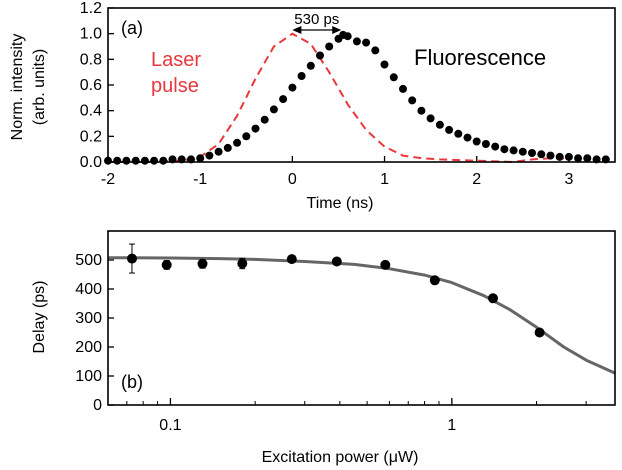 Image resolution: width=622 pixels, height=470 pixels. I want to click on panel-b-y-axis-label: Delay (ps), so click(39, 317).